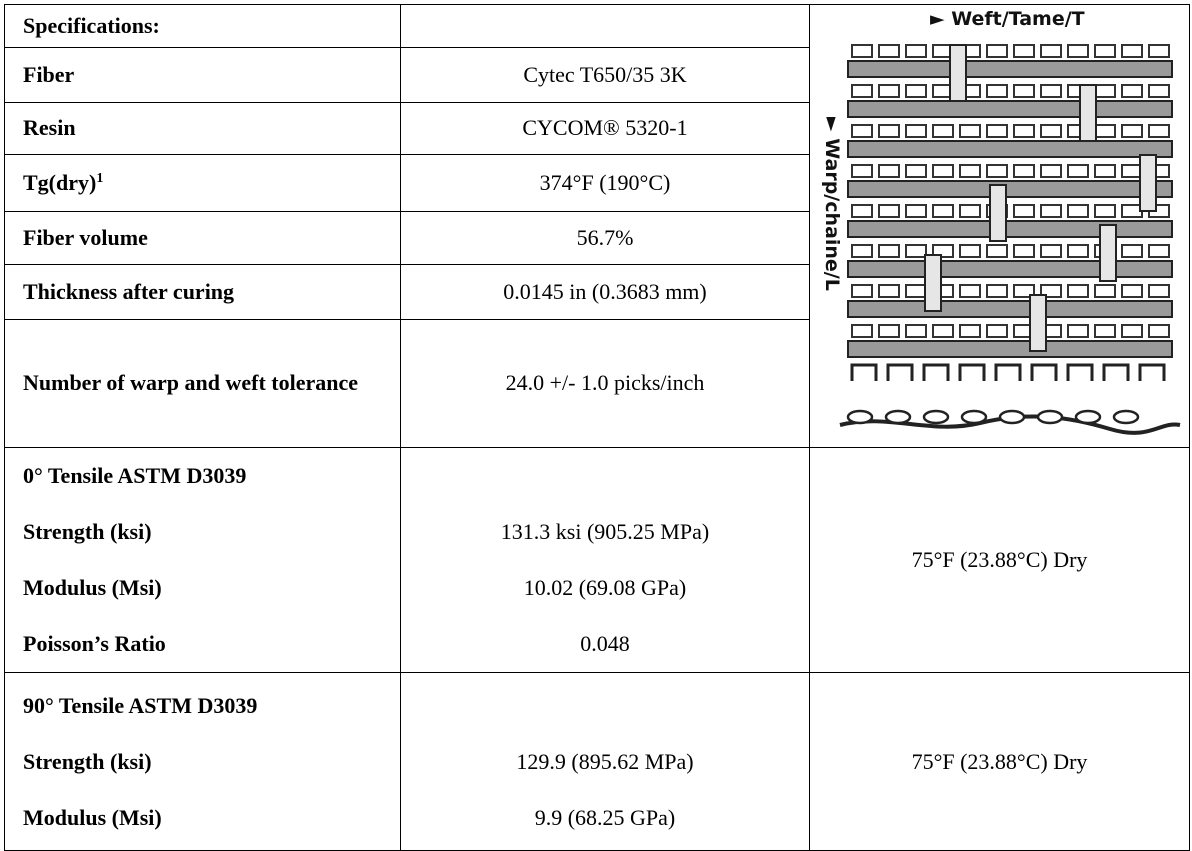 This screenshot has height=851, width=1192. What do you see at coordinates (100, 179) in the screenshot?
I see `label-superscript: 1` at bounding box center [100, 179].